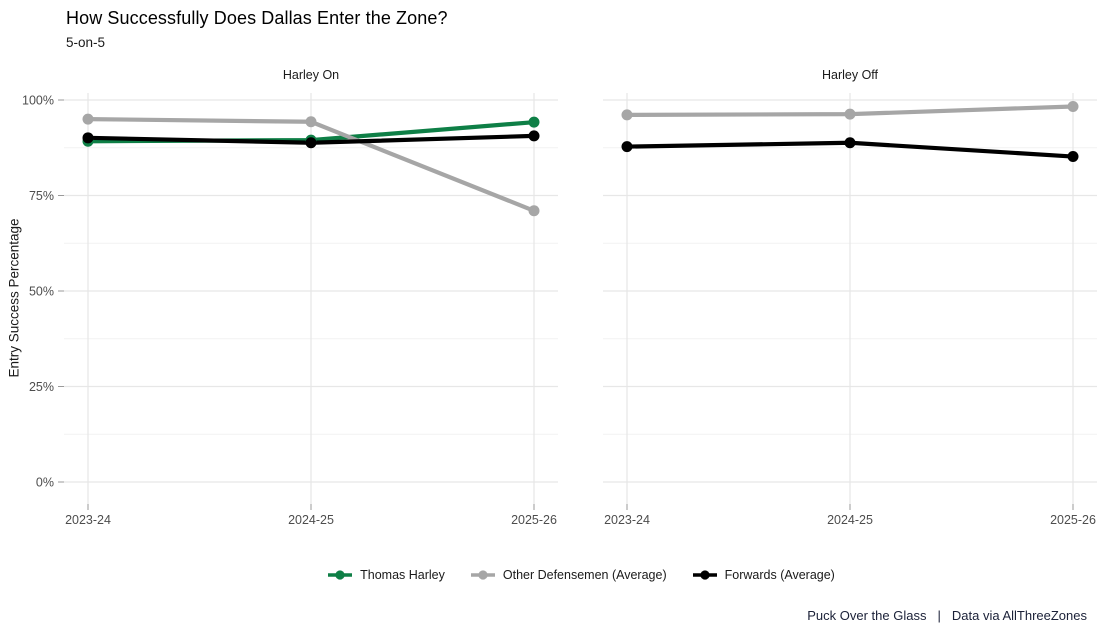 The height and width of the screenshot is (633, 1103). Describe the element at coordinates (86, 42) in the screenshot. I see `chart-subtitle: 5-on-5` at that location.